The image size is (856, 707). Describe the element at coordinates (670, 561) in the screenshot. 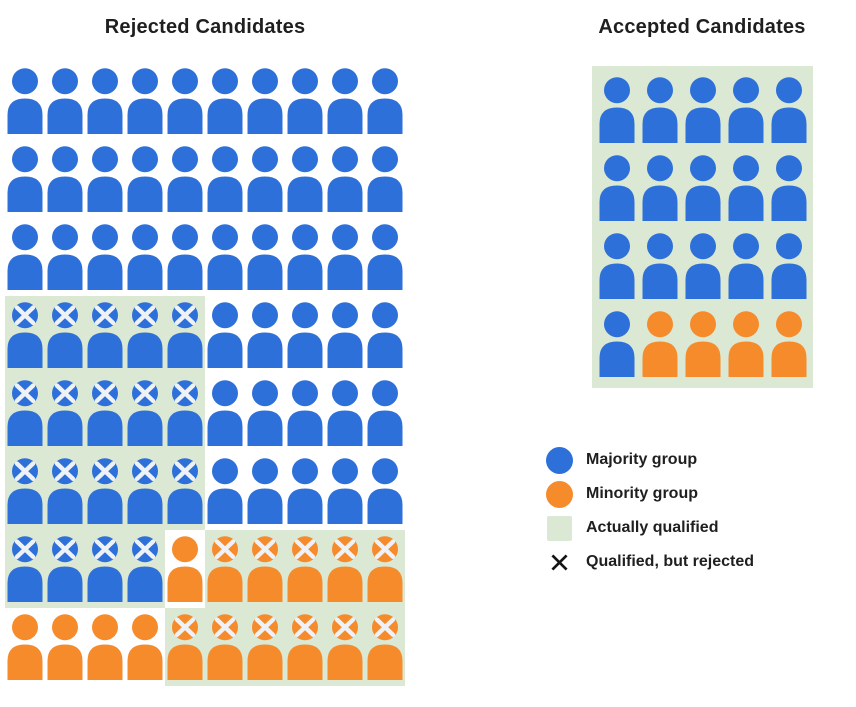

I see `legend-label-rejected-x: Qualified, but rejected` at that location.